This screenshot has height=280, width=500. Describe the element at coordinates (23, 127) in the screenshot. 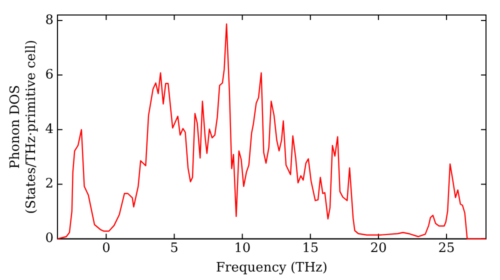

I see `y-axis-title: Phonon DOS (States/THz·primitive cell)` at that location.